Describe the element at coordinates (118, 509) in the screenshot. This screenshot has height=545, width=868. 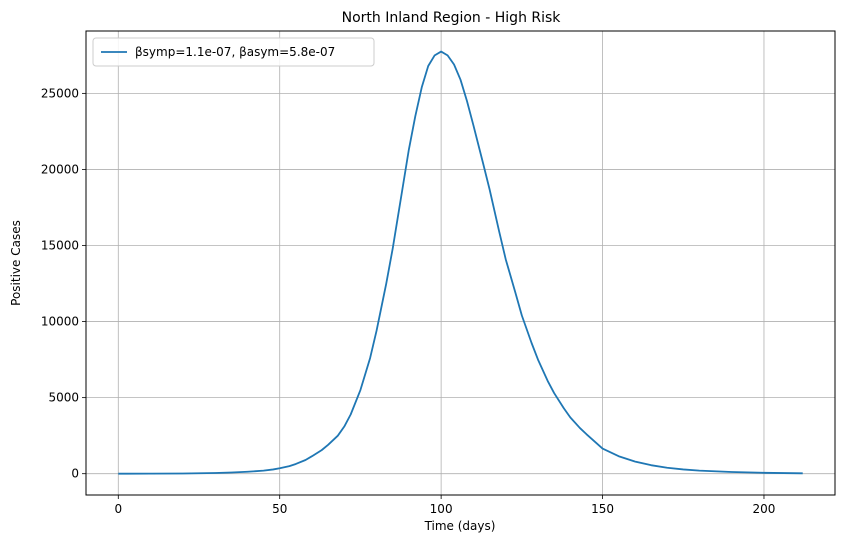
I see `x-tick-label: 0` at that location.